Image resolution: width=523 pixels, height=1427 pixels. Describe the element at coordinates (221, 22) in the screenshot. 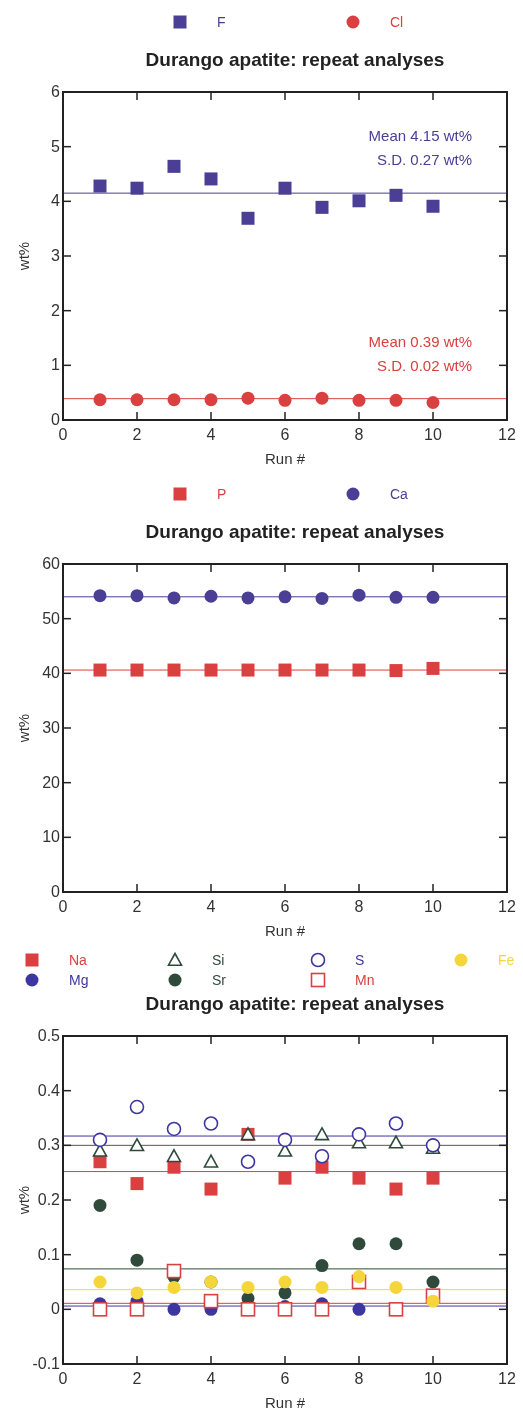

I see `legend-label: F` at that location.